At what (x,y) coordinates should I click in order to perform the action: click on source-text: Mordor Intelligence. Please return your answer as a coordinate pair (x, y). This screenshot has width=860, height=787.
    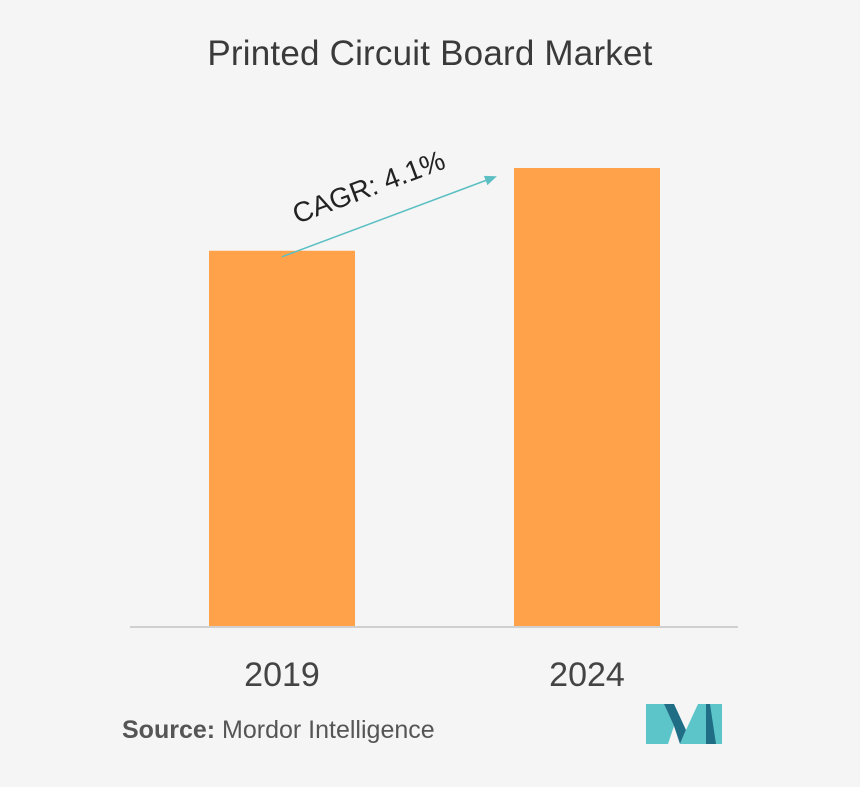
    Looking at the image, I should click on (328, 730).